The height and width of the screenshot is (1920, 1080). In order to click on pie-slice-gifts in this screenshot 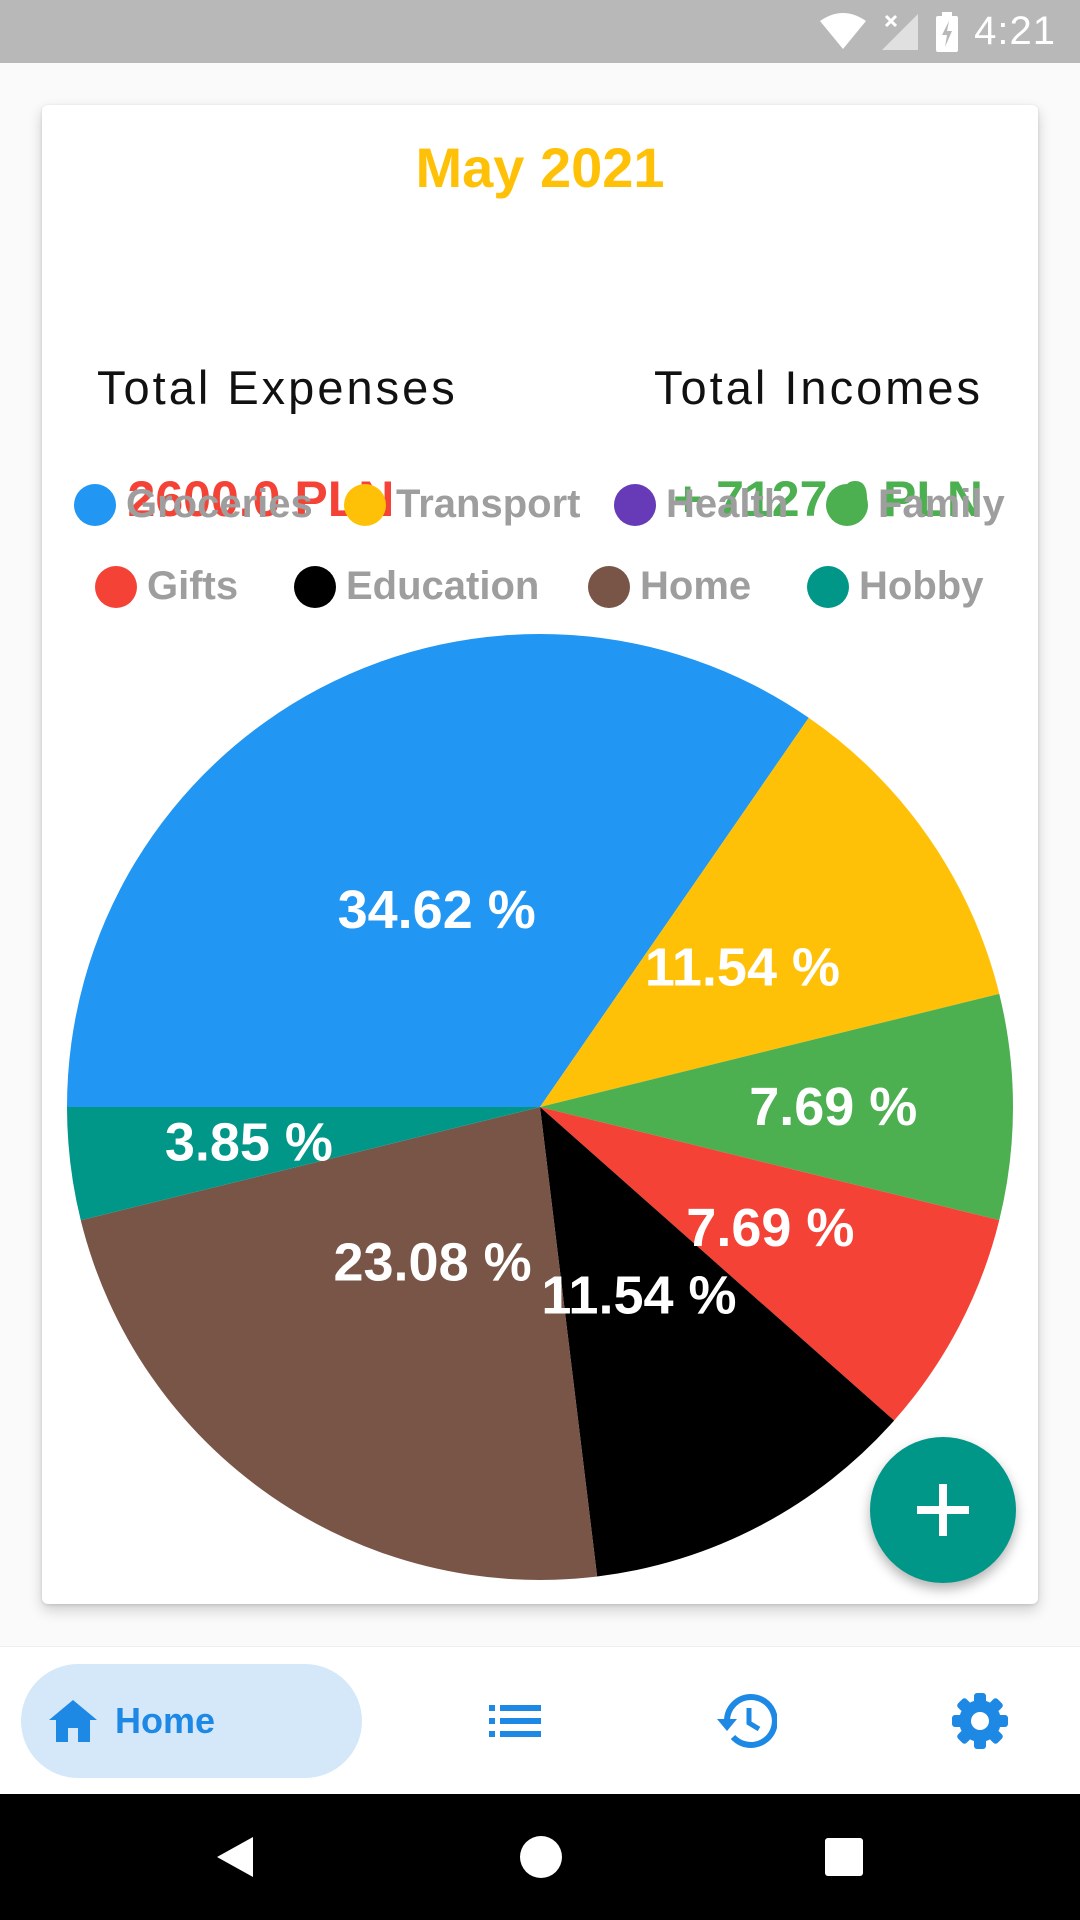, I will do `click(770, 1264)`.